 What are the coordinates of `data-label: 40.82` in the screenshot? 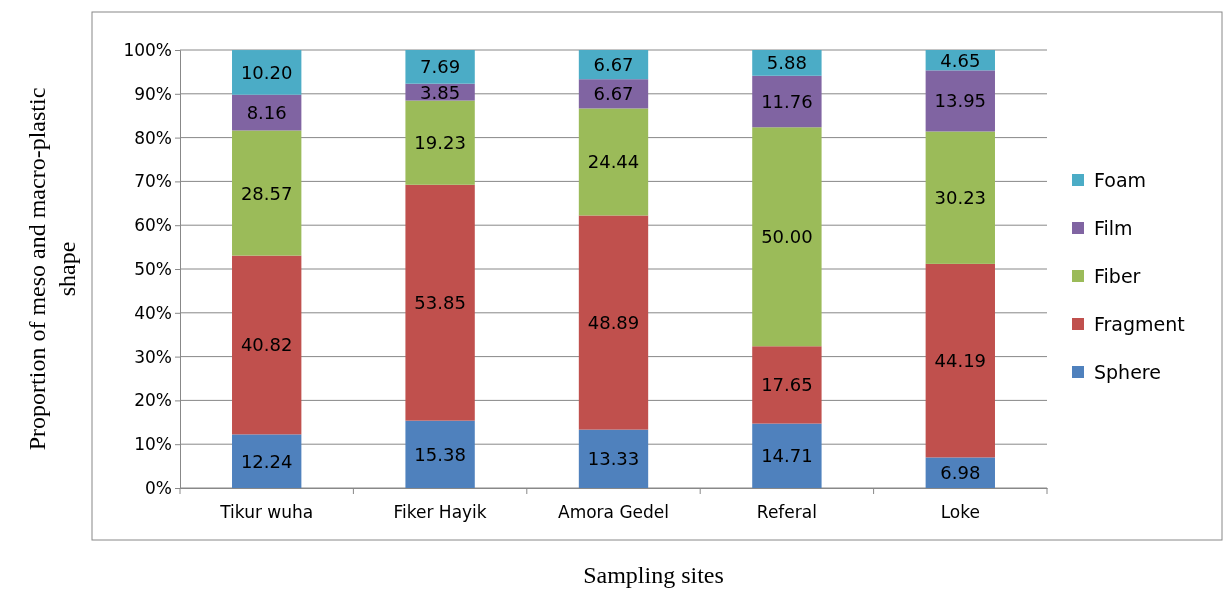 It's located at (266, 345).